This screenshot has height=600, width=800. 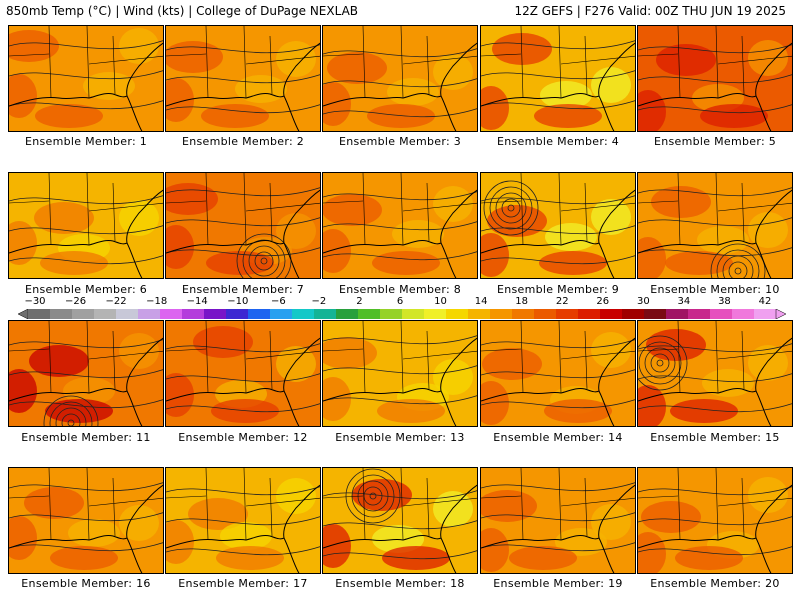 What do you see at coordinates (238, 301) in the screenshot?
I see `colorbar-tick-label: −10` at bounding box center [238, 301].